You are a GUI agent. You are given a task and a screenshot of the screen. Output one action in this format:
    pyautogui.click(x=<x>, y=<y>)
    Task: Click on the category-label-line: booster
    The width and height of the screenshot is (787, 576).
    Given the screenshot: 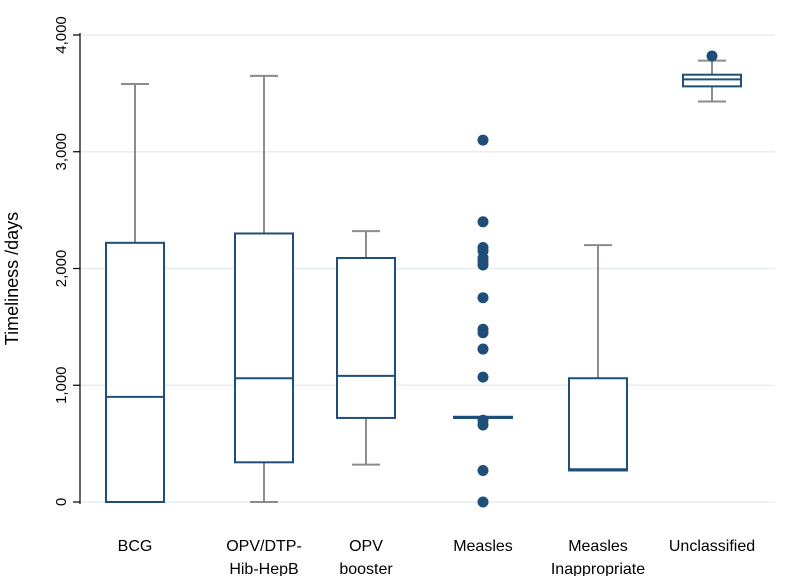 What is the action you would take?
    pyautogui.click(x=366, y=568)
    